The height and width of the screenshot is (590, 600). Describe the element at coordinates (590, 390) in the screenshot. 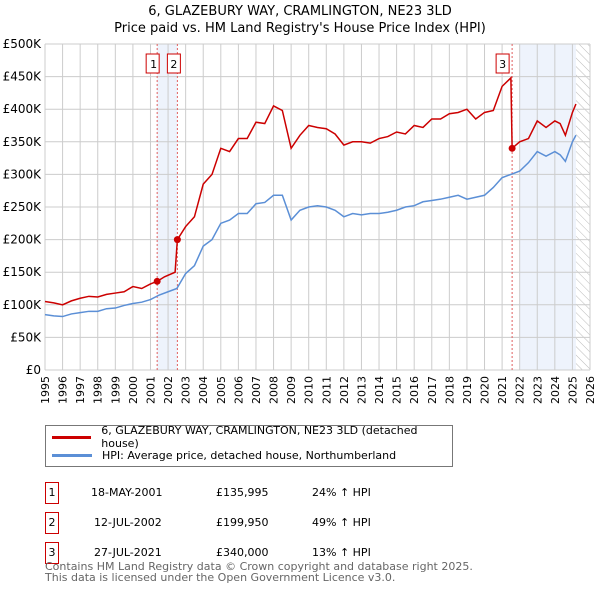

I see `x-tick-label: 2026` at that location.